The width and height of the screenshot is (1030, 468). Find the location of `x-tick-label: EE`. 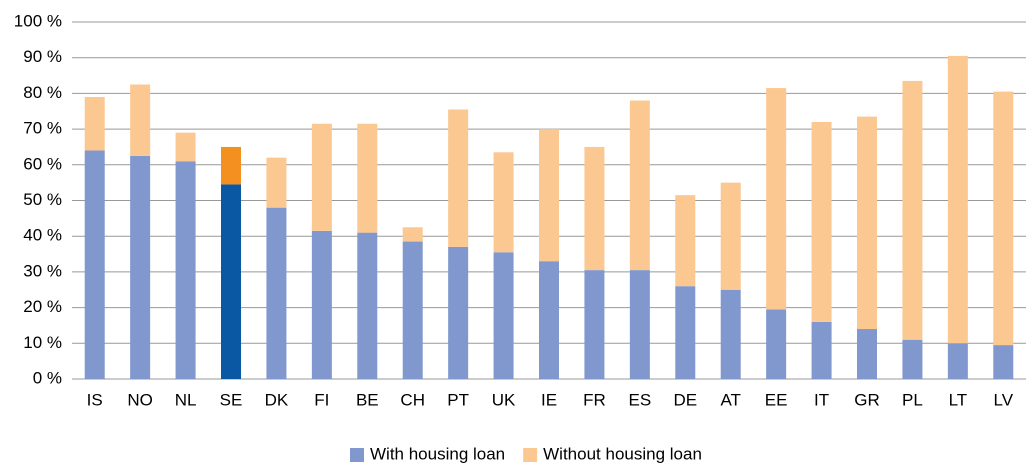

x-tick-label: EE is located at coordinates (776, 399).